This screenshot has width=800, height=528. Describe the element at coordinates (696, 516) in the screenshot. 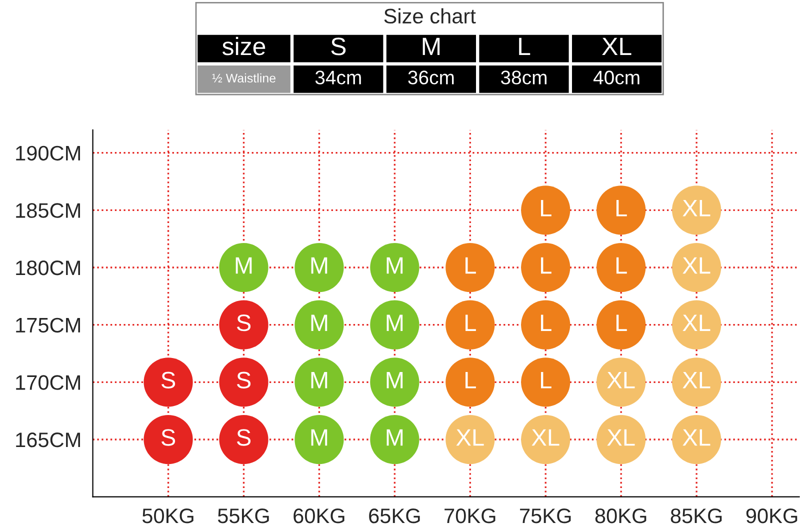

I see `x-tick-label: 85KG` at that location.